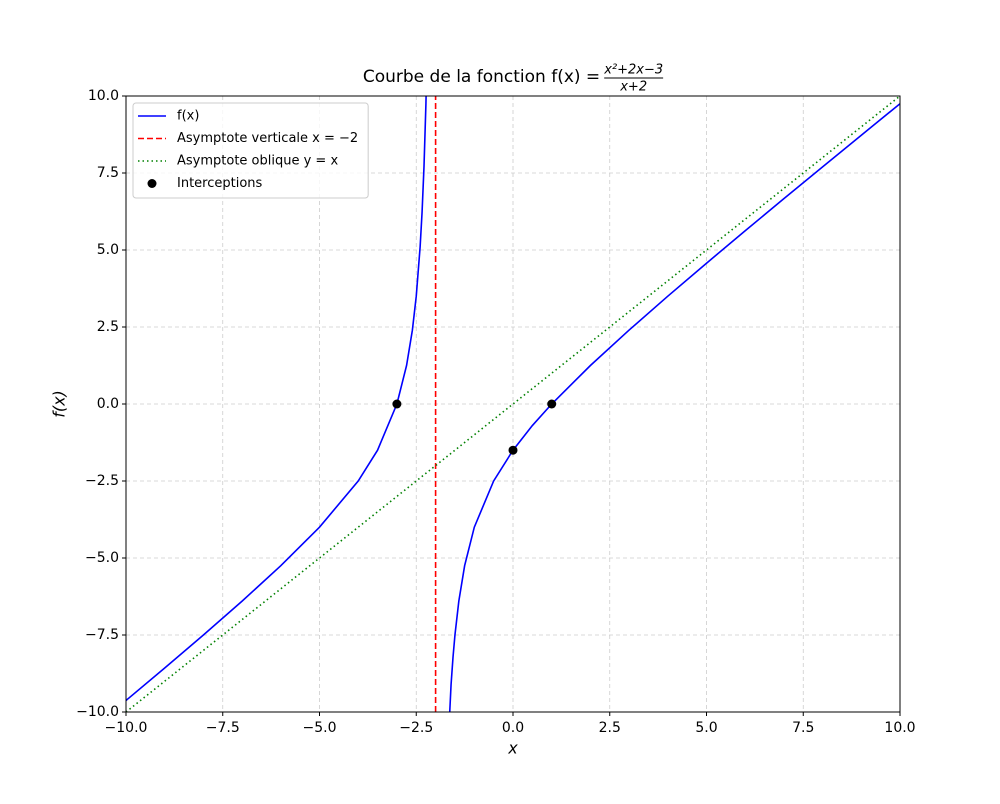  Describe the element at coordinates (108, 173) in the screenshot. I see `y-tick-label: 7.5` at that location.